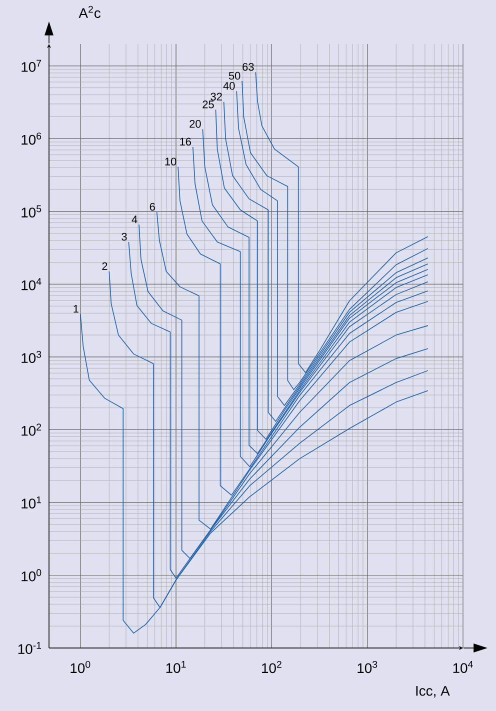 The image size is (496, 711). Describe the element at coordinates (32, 357) in the screenshot. I see `y-tick-label: 10$^{3}$` at that location.